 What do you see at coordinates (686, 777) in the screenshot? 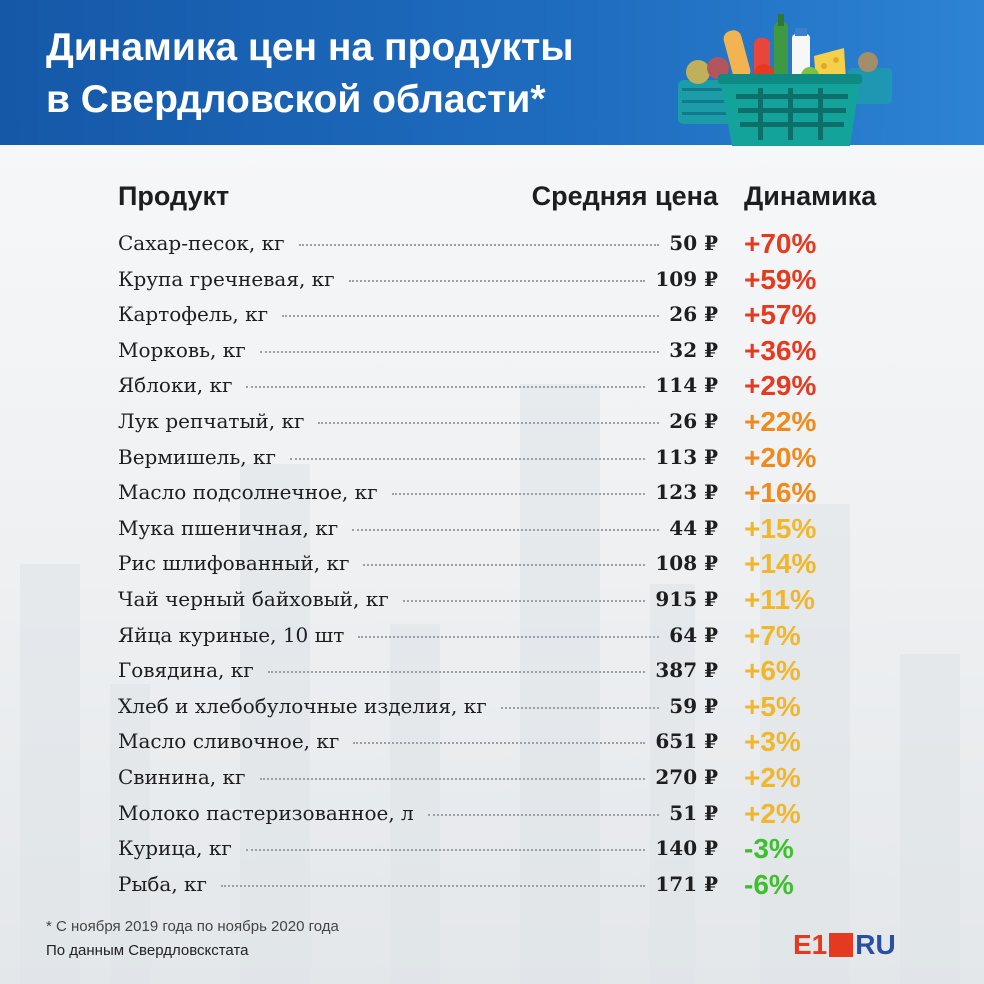
I see `product-price: 270 ₽` at bounding box center [686, 777].